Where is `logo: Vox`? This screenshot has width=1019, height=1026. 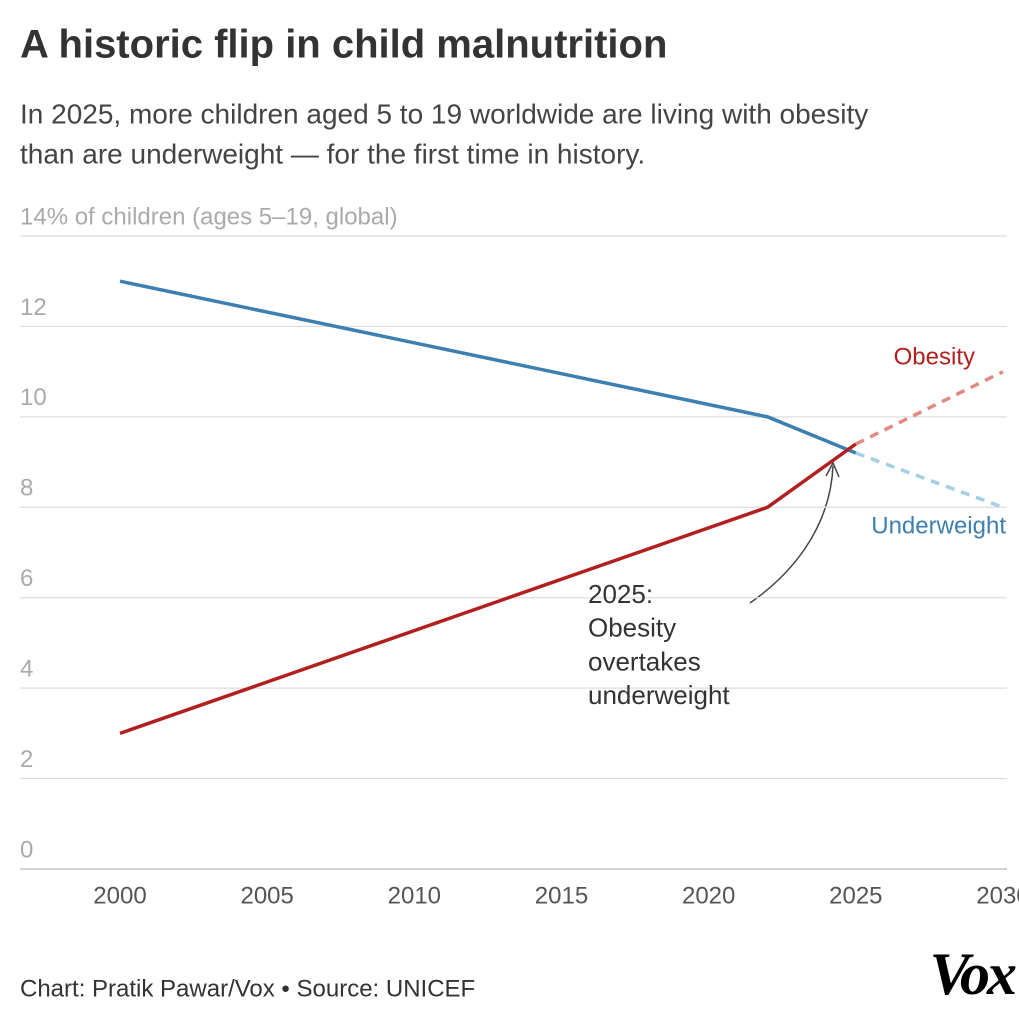
logo: Vox is located at coordinates (973, 974).